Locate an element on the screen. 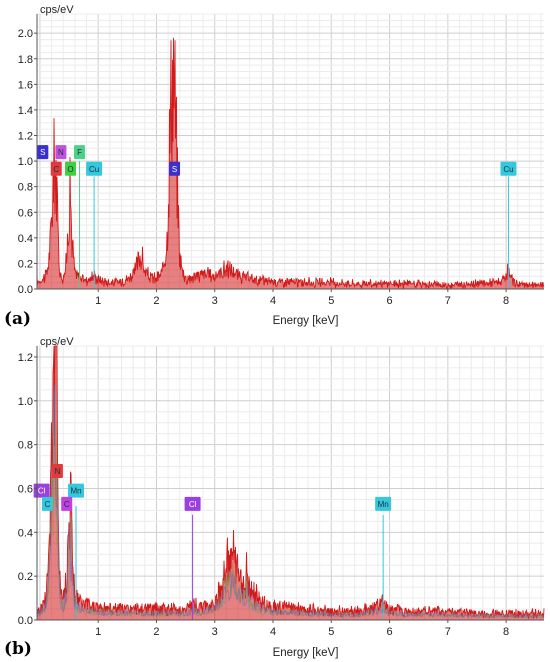  panel-letter: (b) is located at coordinates (18, 649).